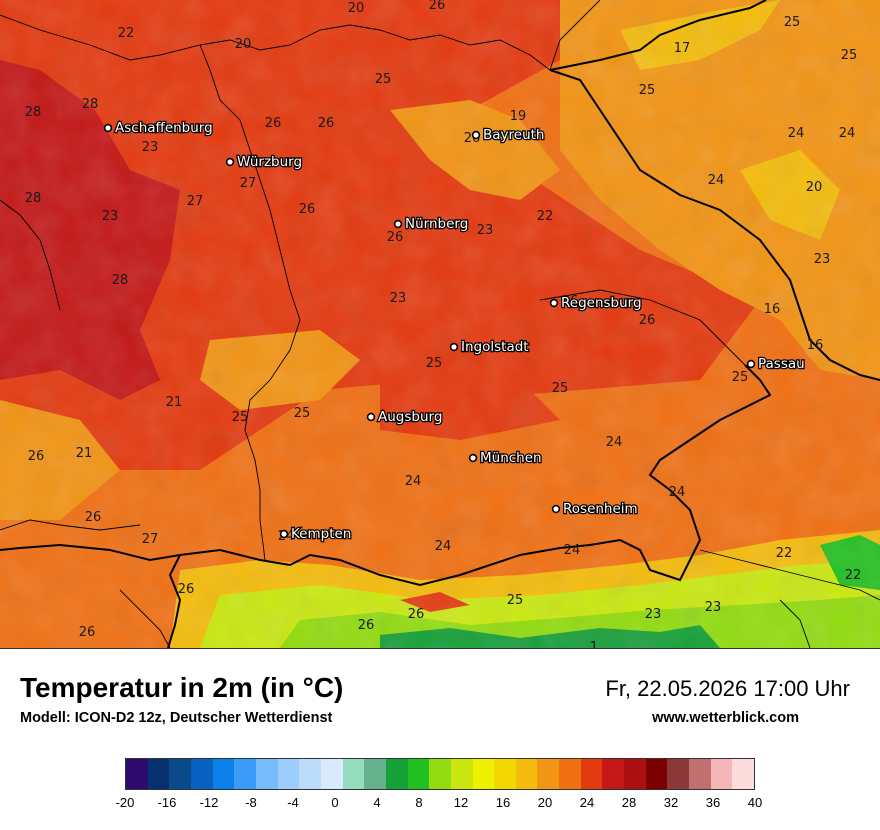 The image size is (880, 830). What do you see at coordinates (167, 802) in the screenshot?
I see `color-scale-tick: -16` at bounding box center [167, 802].